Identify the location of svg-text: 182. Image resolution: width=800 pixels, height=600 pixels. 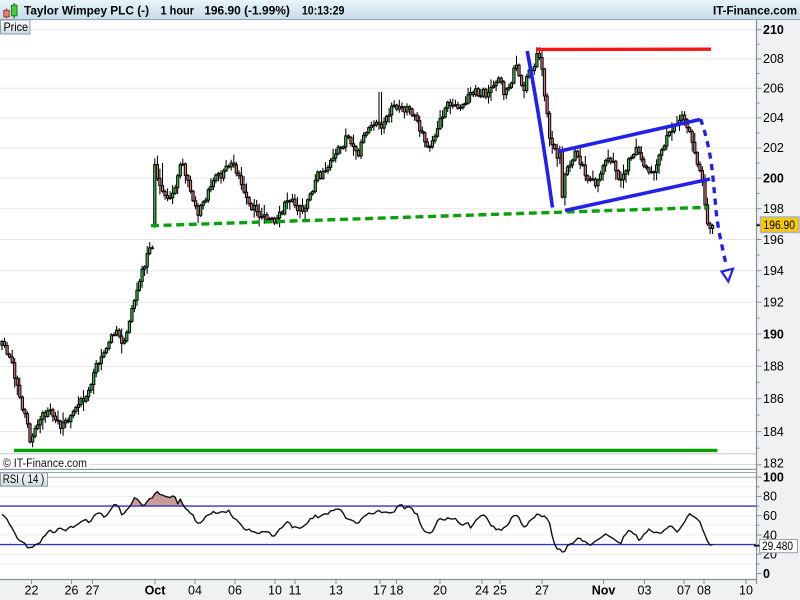
(773, 464).